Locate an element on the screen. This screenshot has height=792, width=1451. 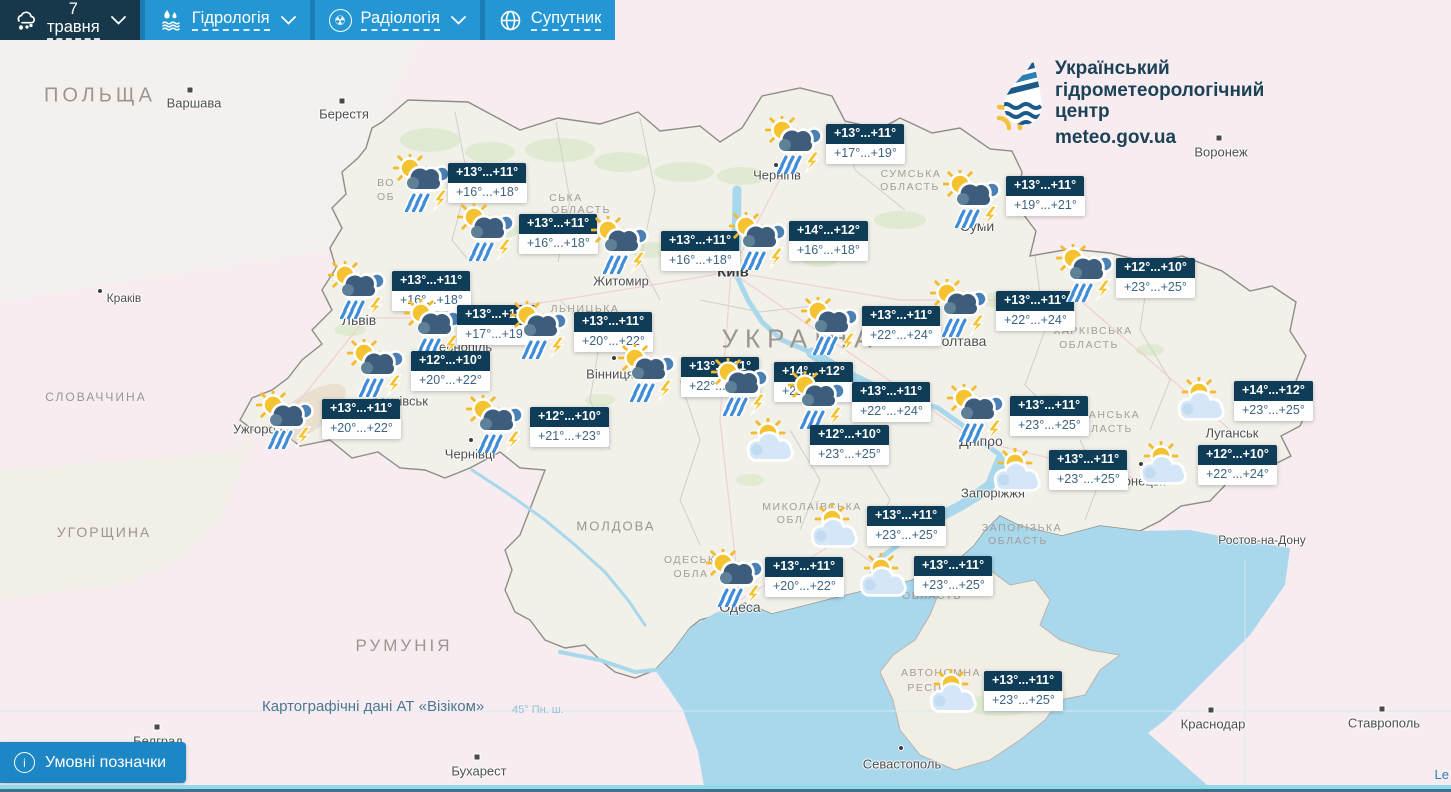
temperature-badges: +13°...+11°+22°...+24° is located at coordinates (1035, 311).